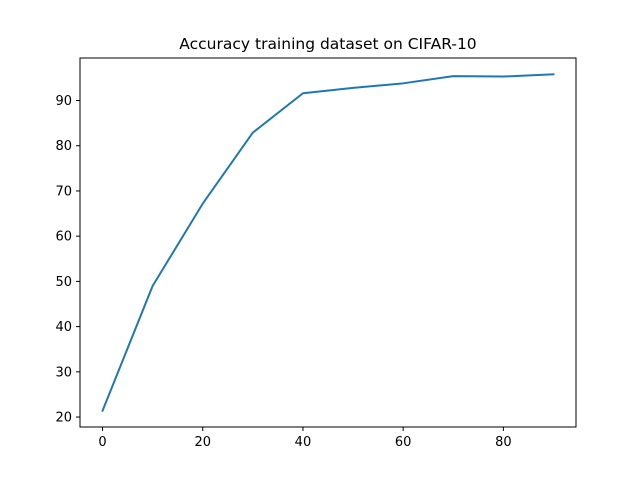 Image resolution: width=640 pixels, height=480 pixels. Describe the element at coordinates (63, 372) in the screenshot. I see `y-tick-label: 30` at that location.